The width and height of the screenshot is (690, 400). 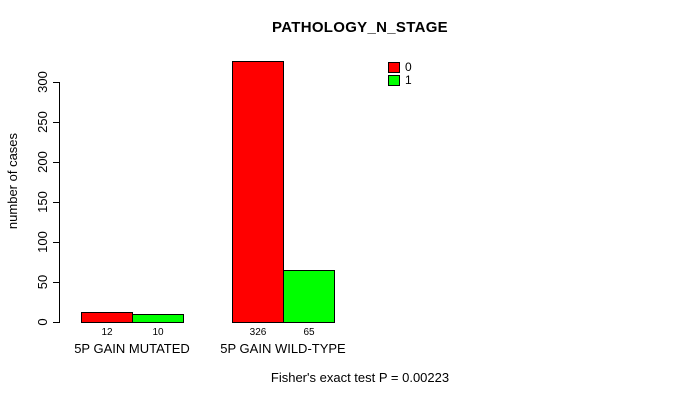 I want to click on bar-value-label: 326, so click(x=258, y=332).